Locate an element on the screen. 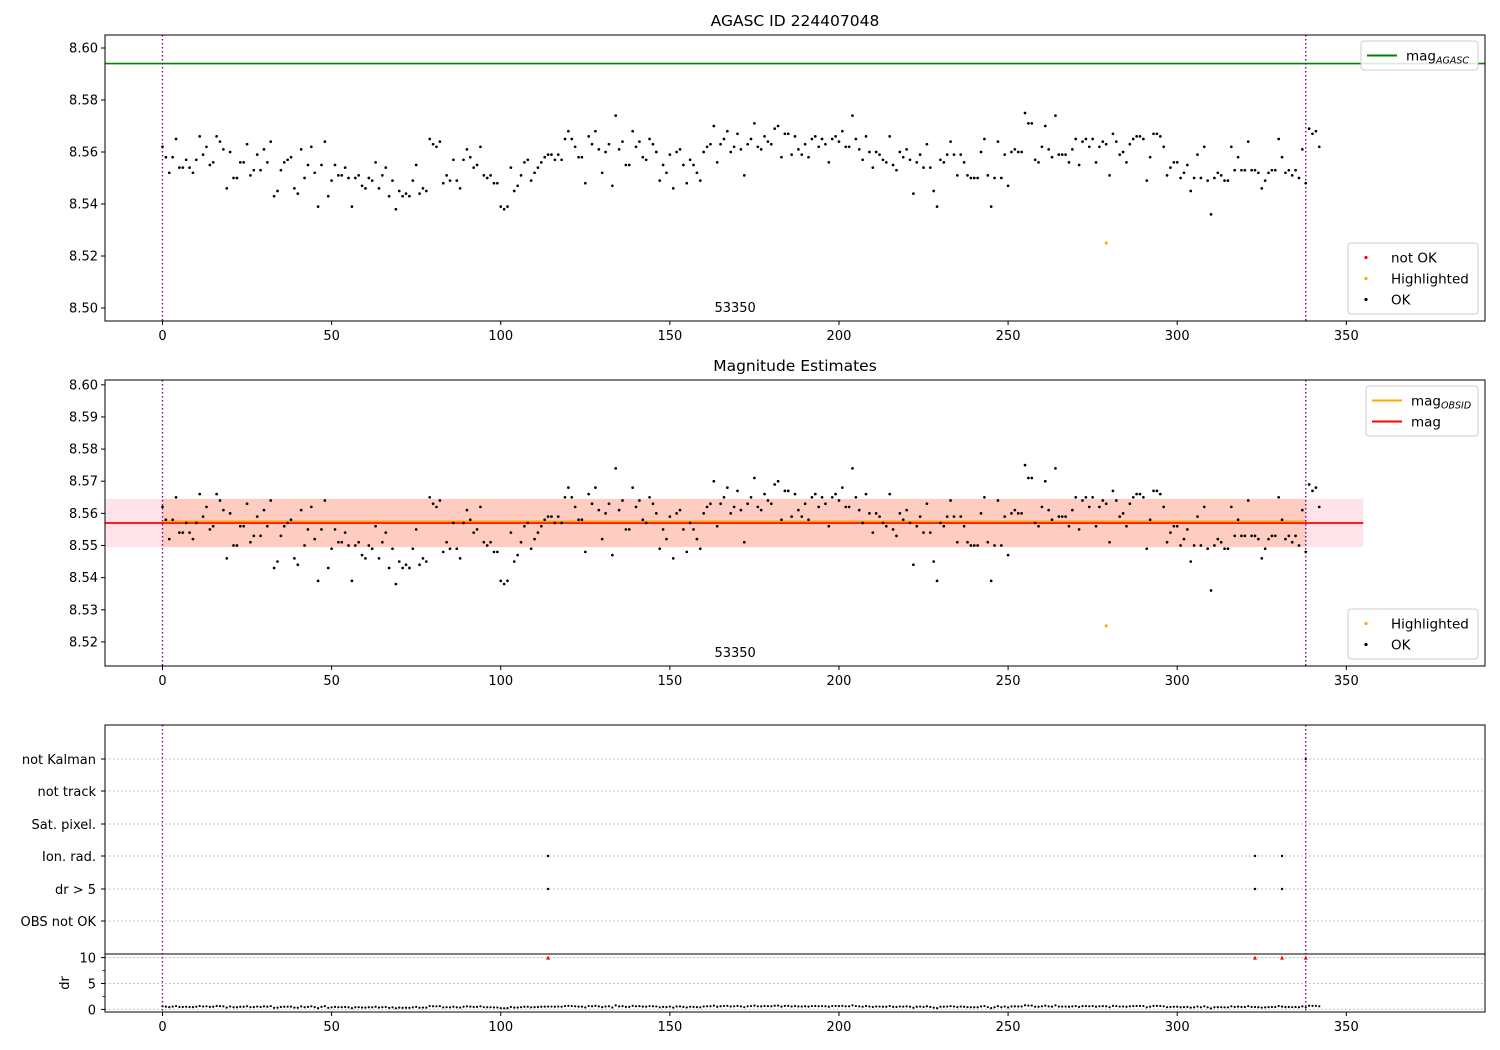 The image size is (1500, 1050). p2-top-legend-box is located at coordinates (1422, 411).